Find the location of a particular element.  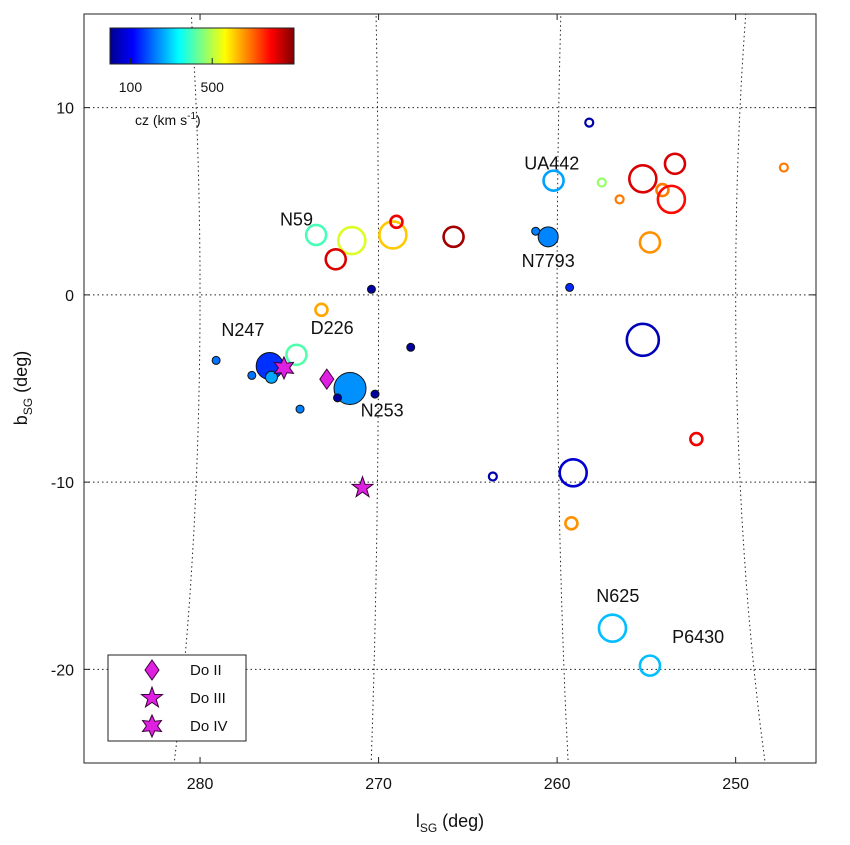

annotation-n247: N247 is located at coordinates (242, 330).